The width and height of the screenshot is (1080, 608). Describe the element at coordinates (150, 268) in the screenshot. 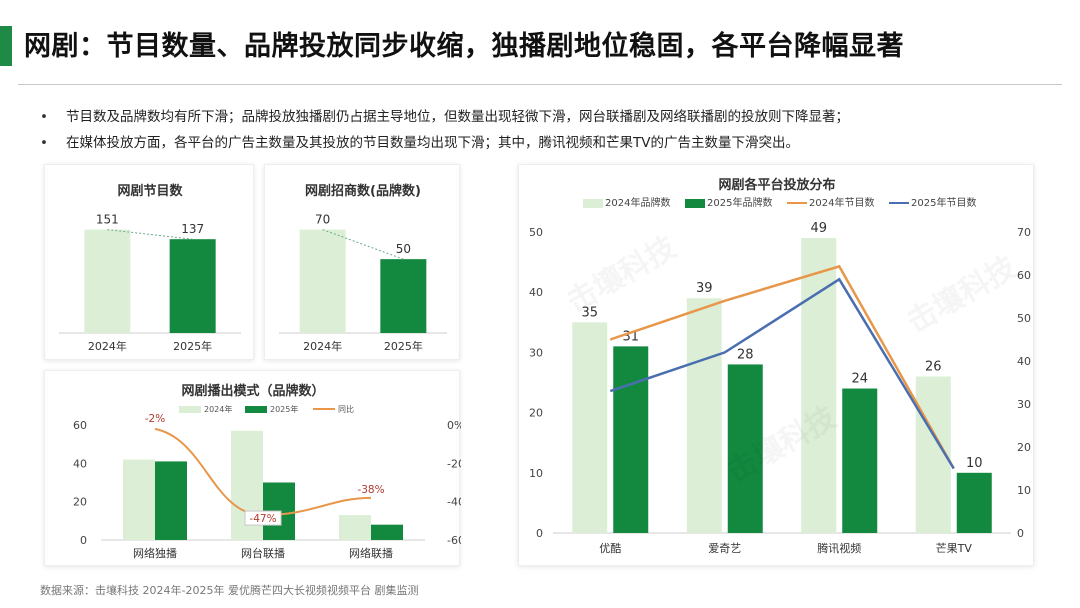

I see `chart-programs: 网剧节目数 151 2024年 137 2025年` at that location.